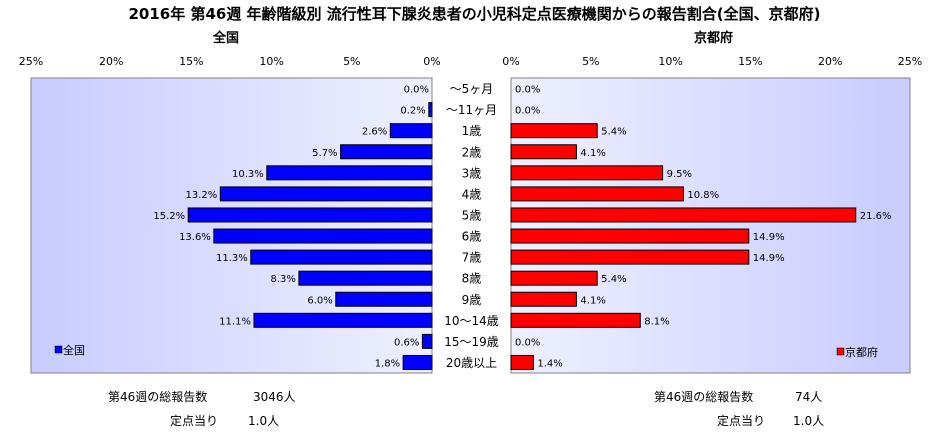  Describe the element at coordinates (741, 421) in the screenshot. I see `right-per-site-label: 定点当り` at that location.